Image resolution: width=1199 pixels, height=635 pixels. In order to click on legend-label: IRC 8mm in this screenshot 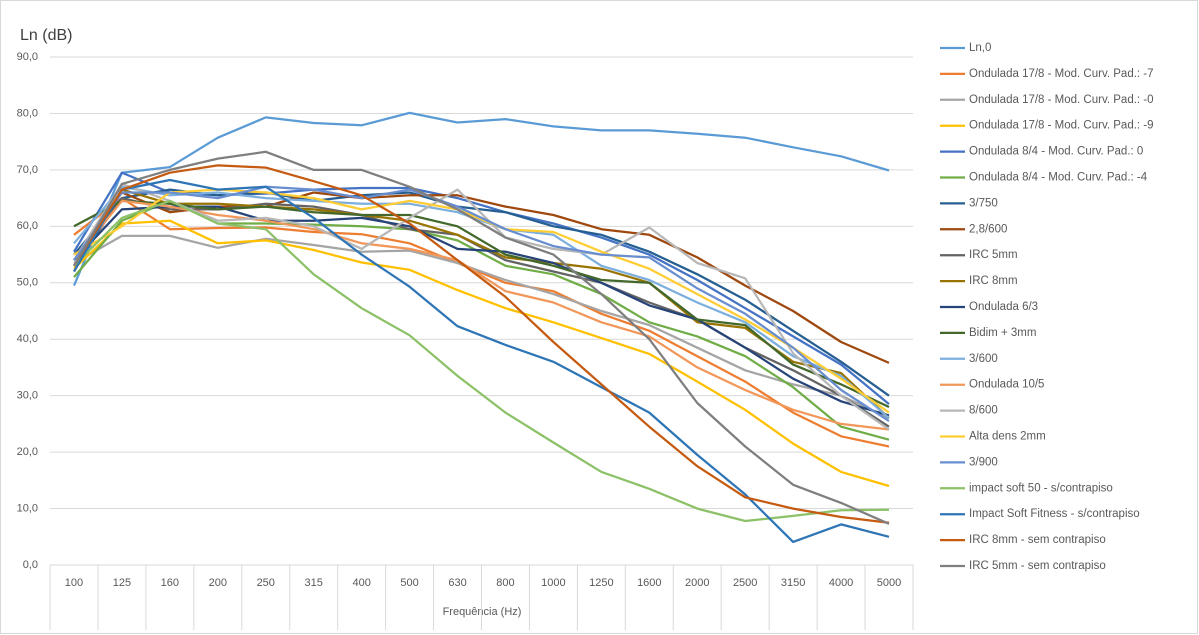, I will do `click(993, 281)`.